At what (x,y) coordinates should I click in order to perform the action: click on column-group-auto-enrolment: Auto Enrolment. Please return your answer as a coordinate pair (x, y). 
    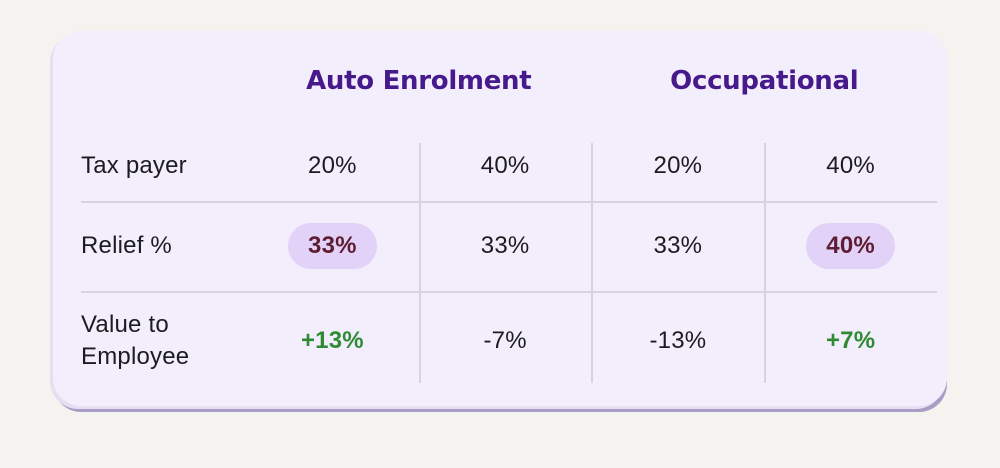
    Looking at the image, I should click on (419, 81).